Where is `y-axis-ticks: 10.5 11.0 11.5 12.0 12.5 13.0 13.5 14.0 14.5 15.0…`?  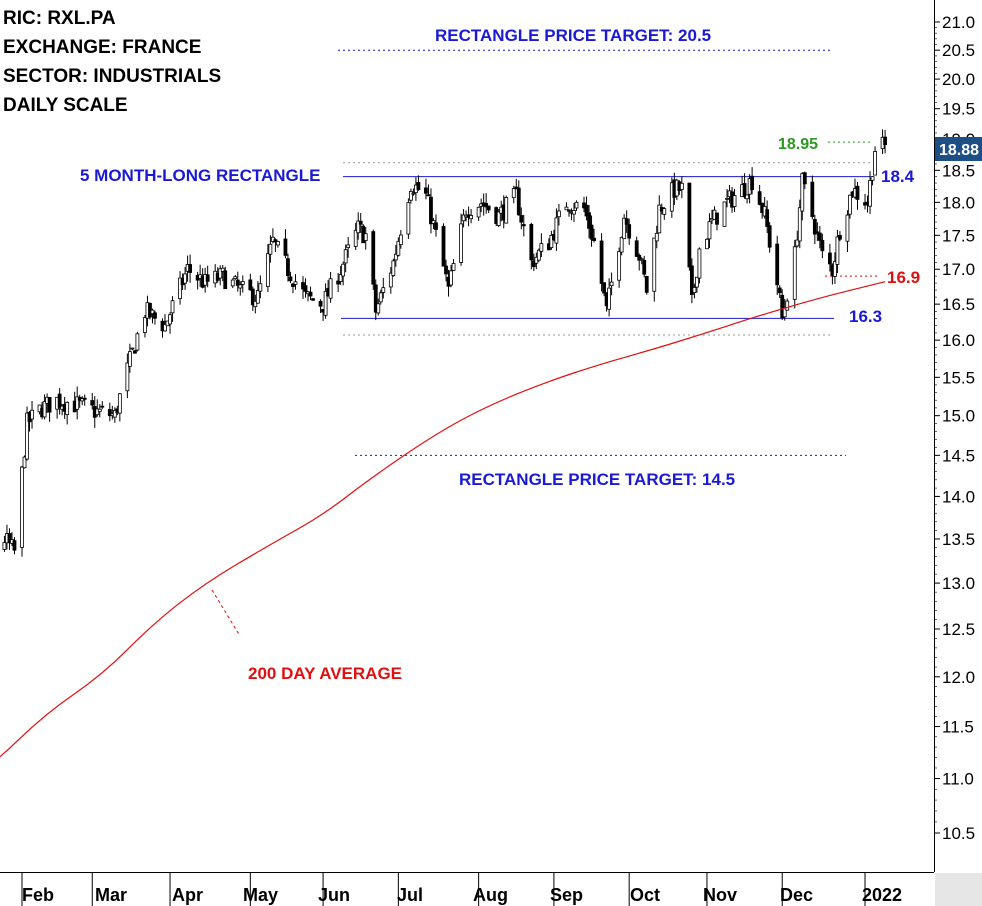 y-axis-ticks: 10.5 11.0 11.5 12.0 12.5 13.0 13.5 14.0 14.5 15.0… is located at coordinates (954, 428).